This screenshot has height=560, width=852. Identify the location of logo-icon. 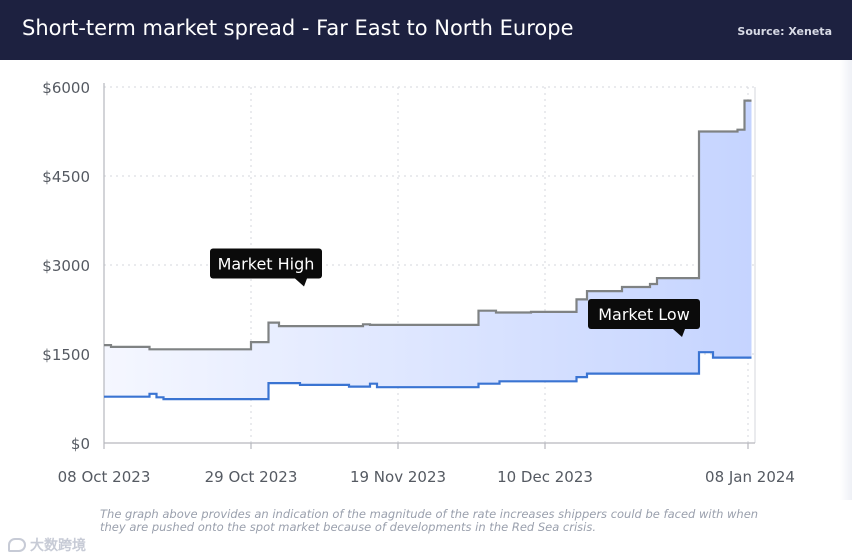
(17, 545).